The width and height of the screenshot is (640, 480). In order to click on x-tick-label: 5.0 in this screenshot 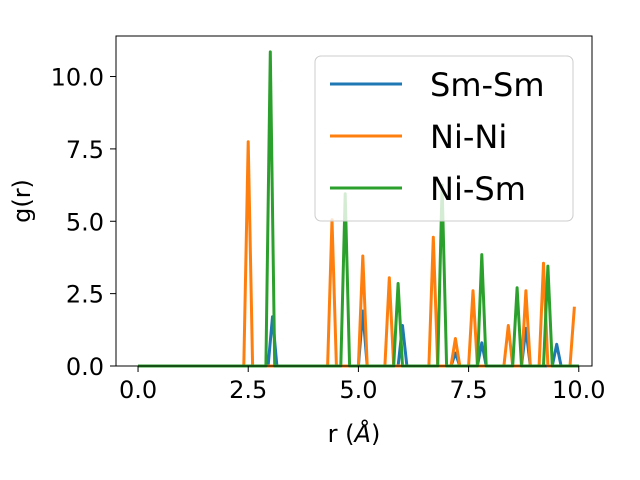, I will do `click(358, 390)`.